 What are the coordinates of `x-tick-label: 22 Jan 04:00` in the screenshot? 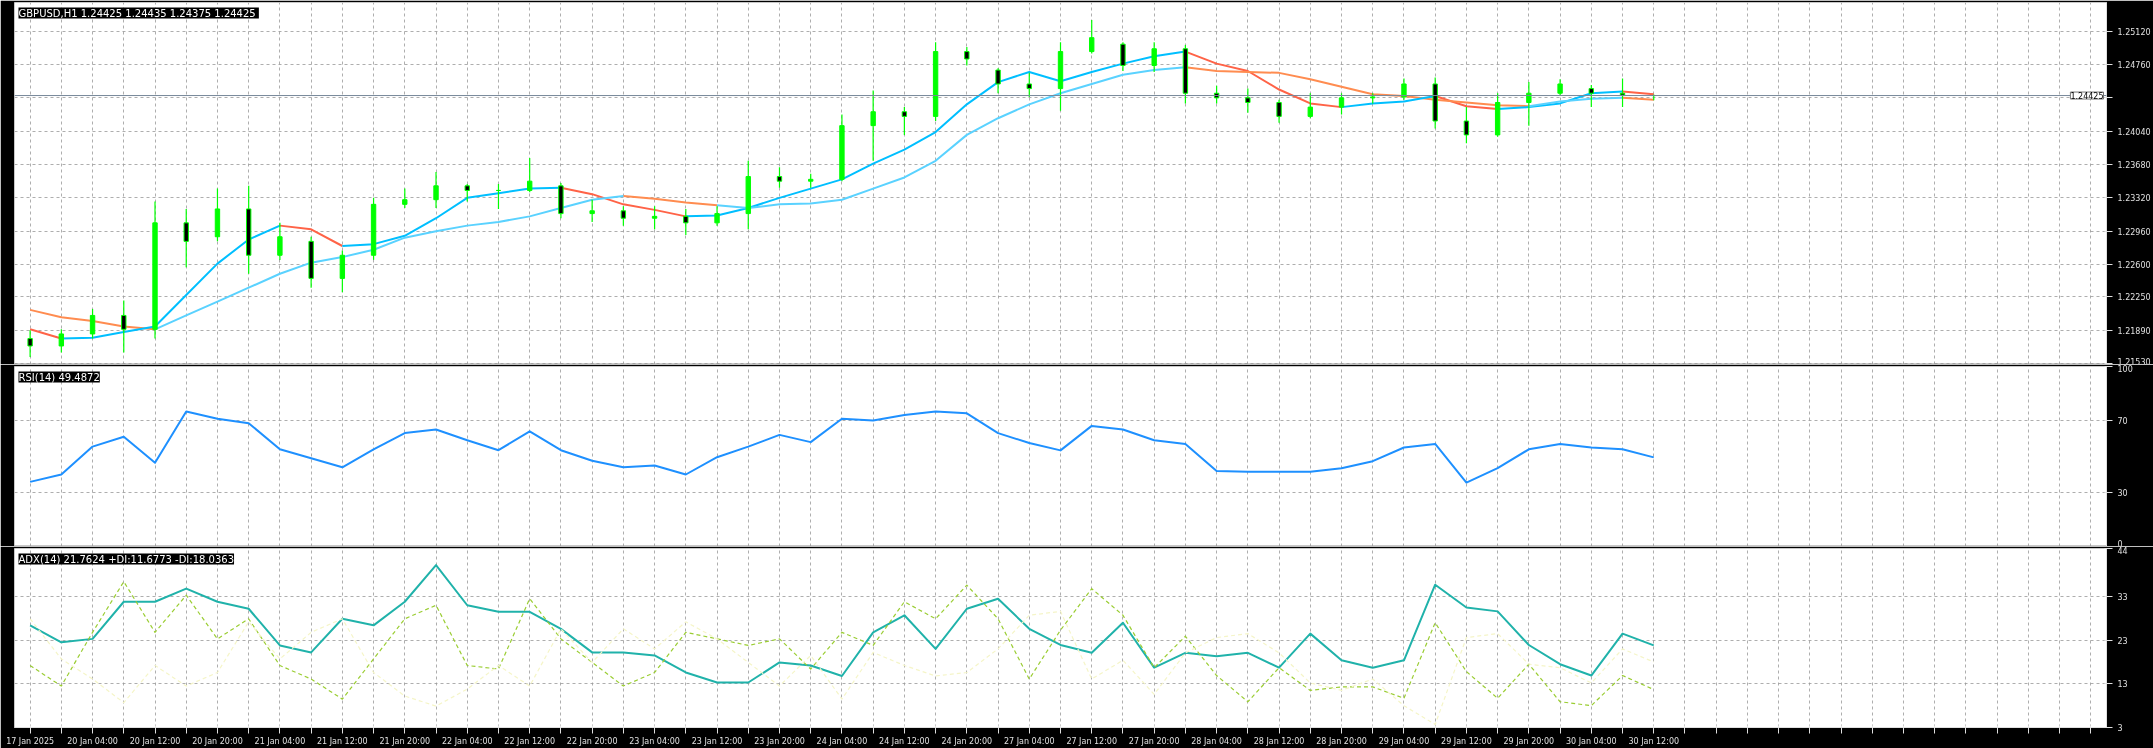 It's located at (467, 741).